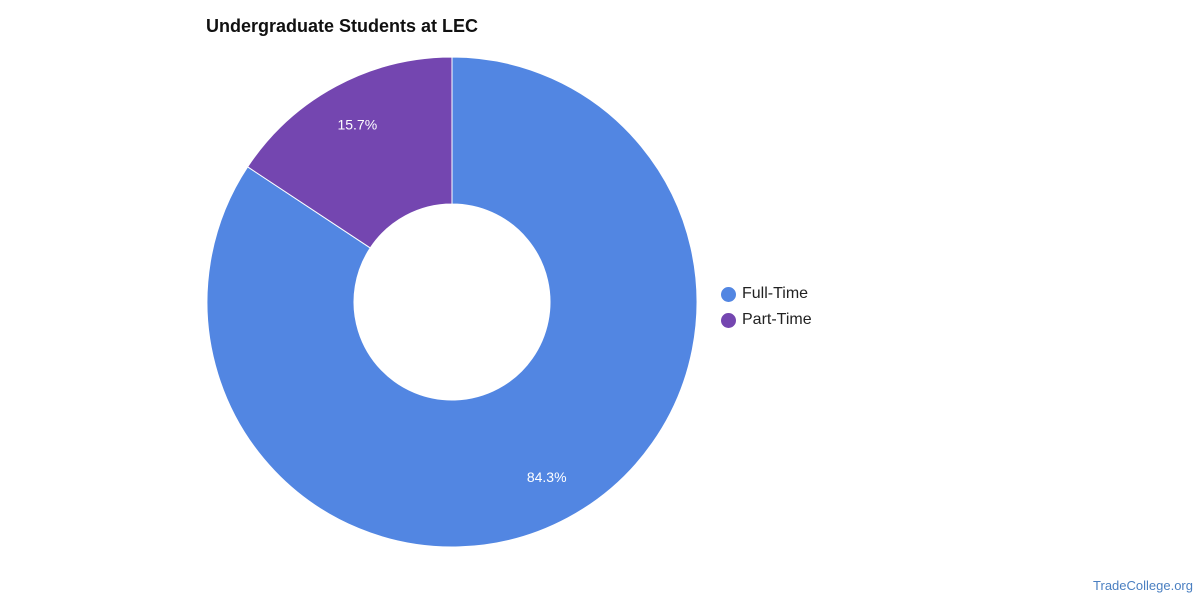 The height and width of the screenshot is (600, 1200). I want to click on legend-item-part-time: Part-Time, so click(766, 320).